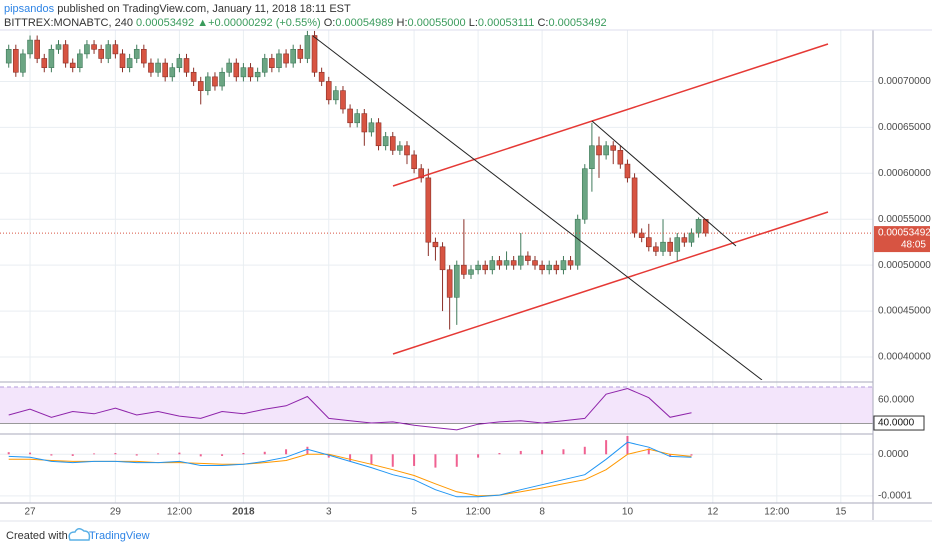 The width and height of the screenshot is (932, 550). Describe the element at coordinates (68, 23) in the screenshot. I see `symbol: BITTREX:MONABTC, 240` at that location.